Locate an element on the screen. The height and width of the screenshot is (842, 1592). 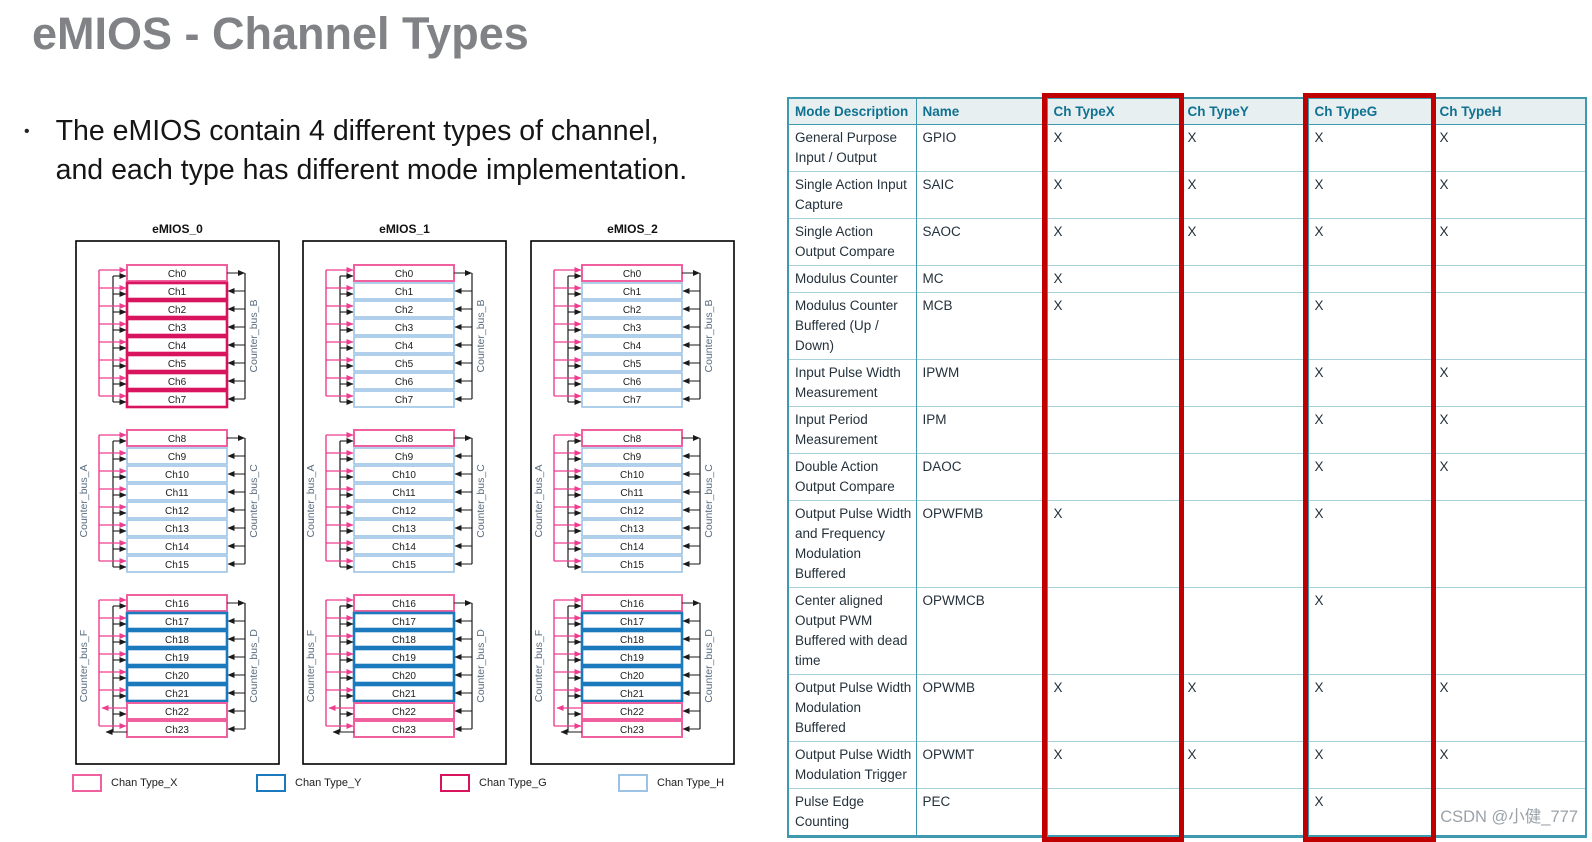
table-row: Input Pulse Width Measurement IPWM X X is located at coordinates (1187, 383).